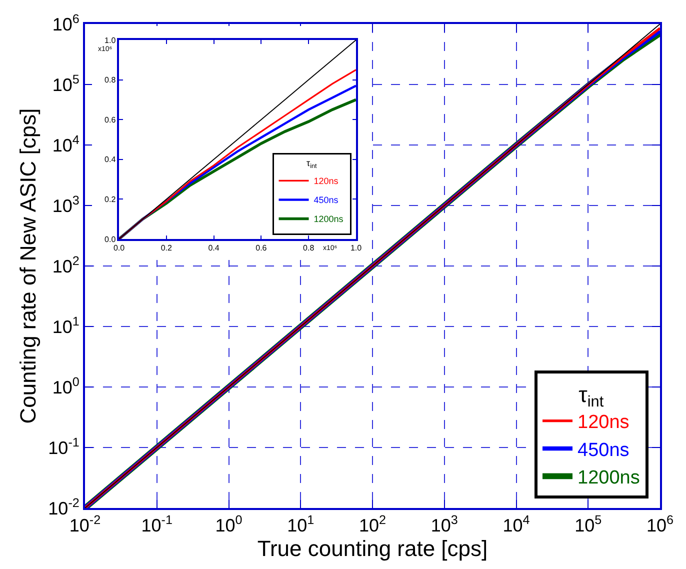 The image size is (686, 569). I want to click on y-tick-label: 10$^{4}$, so click(66, 144).